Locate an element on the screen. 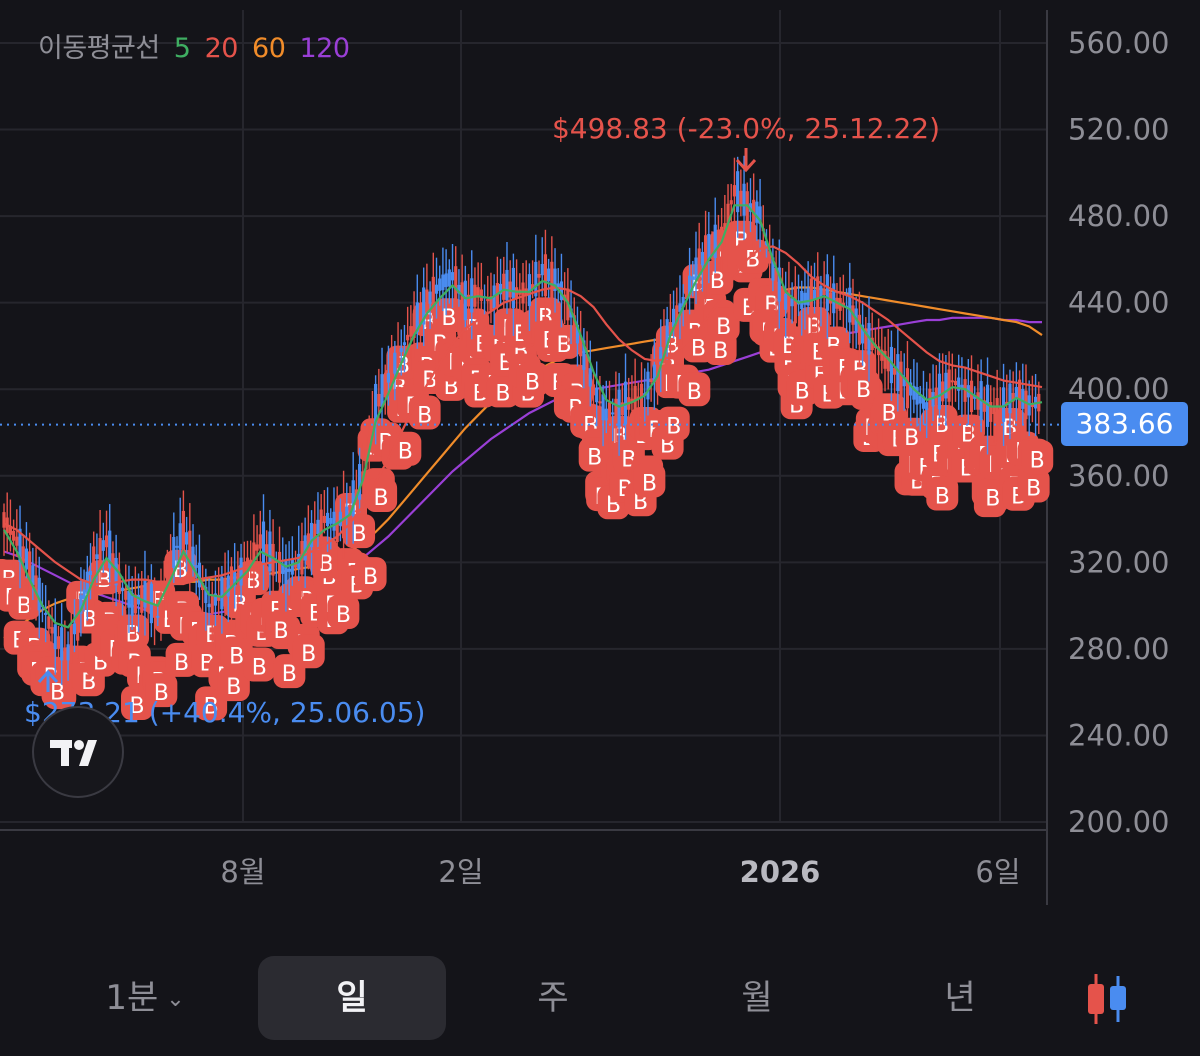 Image resolution: width=1200 pixels, height=1056 pixels. moving-average-legend: 이동평균선 5 20 60 120 is located at coordinates (197, 45).